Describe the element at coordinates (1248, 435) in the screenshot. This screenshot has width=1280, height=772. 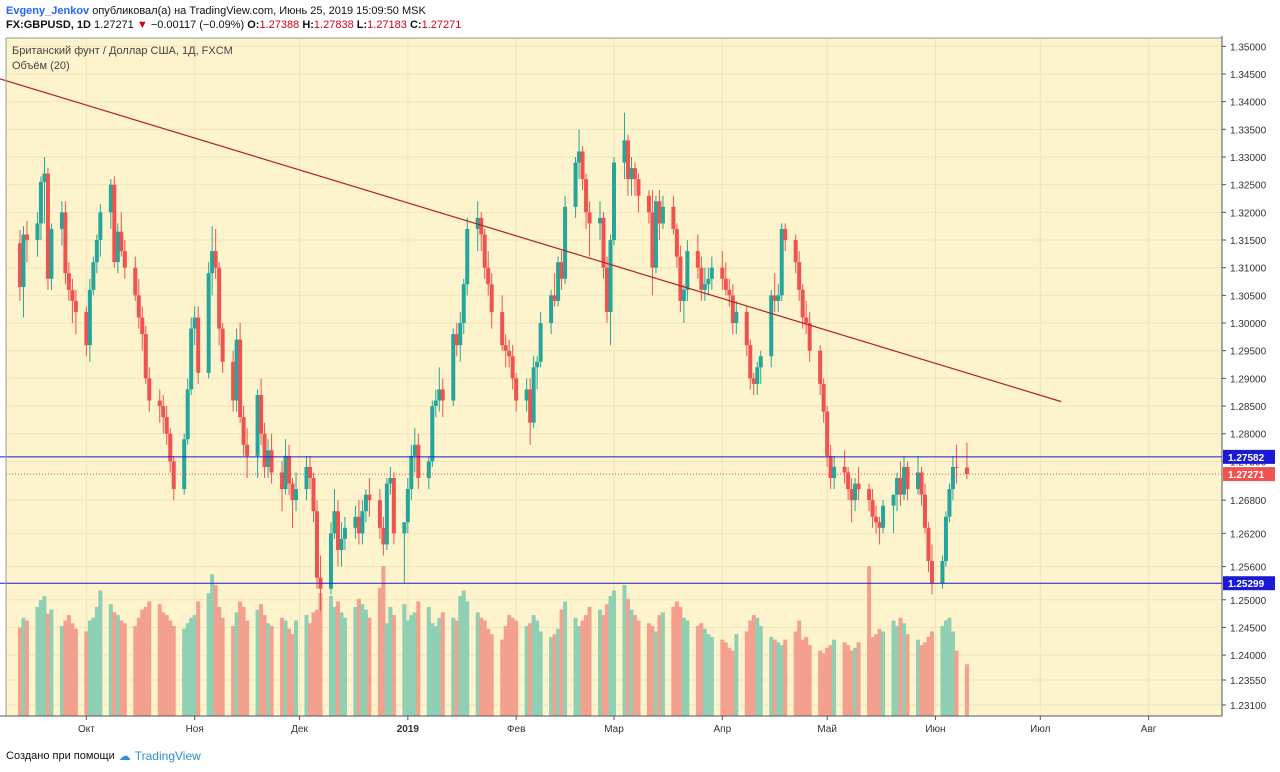
I see `y-tick-label: 1.28000` at that location.